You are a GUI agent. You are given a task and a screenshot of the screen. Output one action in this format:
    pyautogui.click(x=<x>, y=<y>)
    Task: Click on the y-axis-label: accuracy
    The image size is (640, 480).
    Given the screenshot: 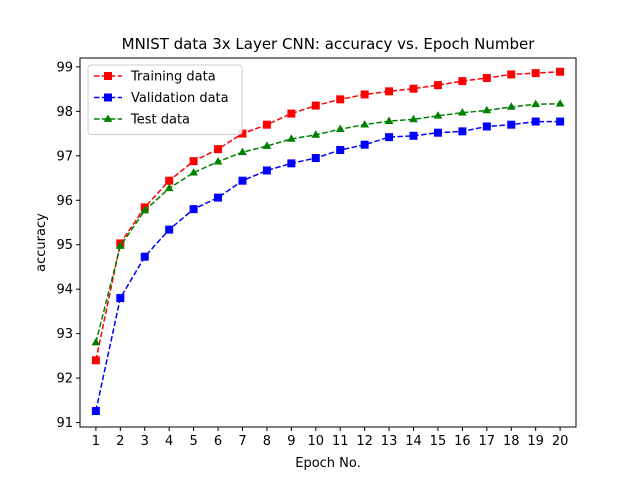 What is the action you would take?
    pyautogui.click(x=41, y=242)
    